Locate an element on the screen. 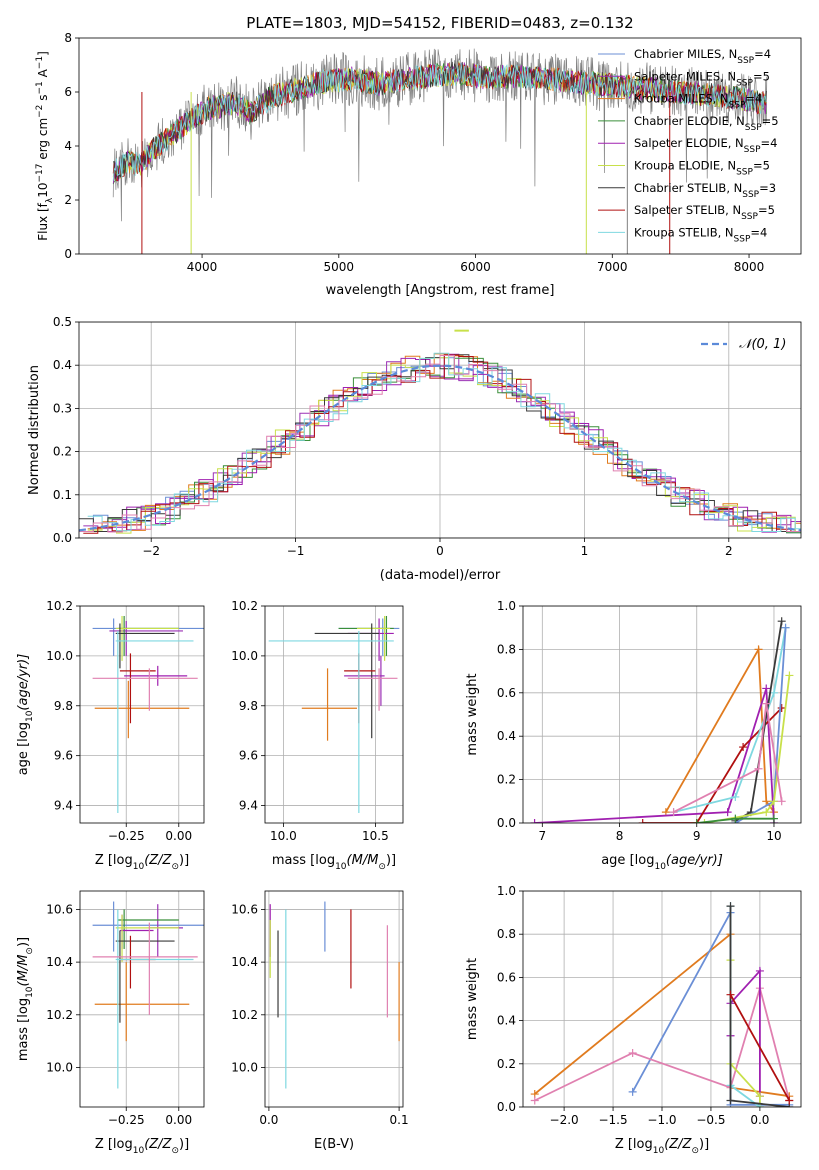  y-tick-label: 9.8 is located at coordinates (248, 706).